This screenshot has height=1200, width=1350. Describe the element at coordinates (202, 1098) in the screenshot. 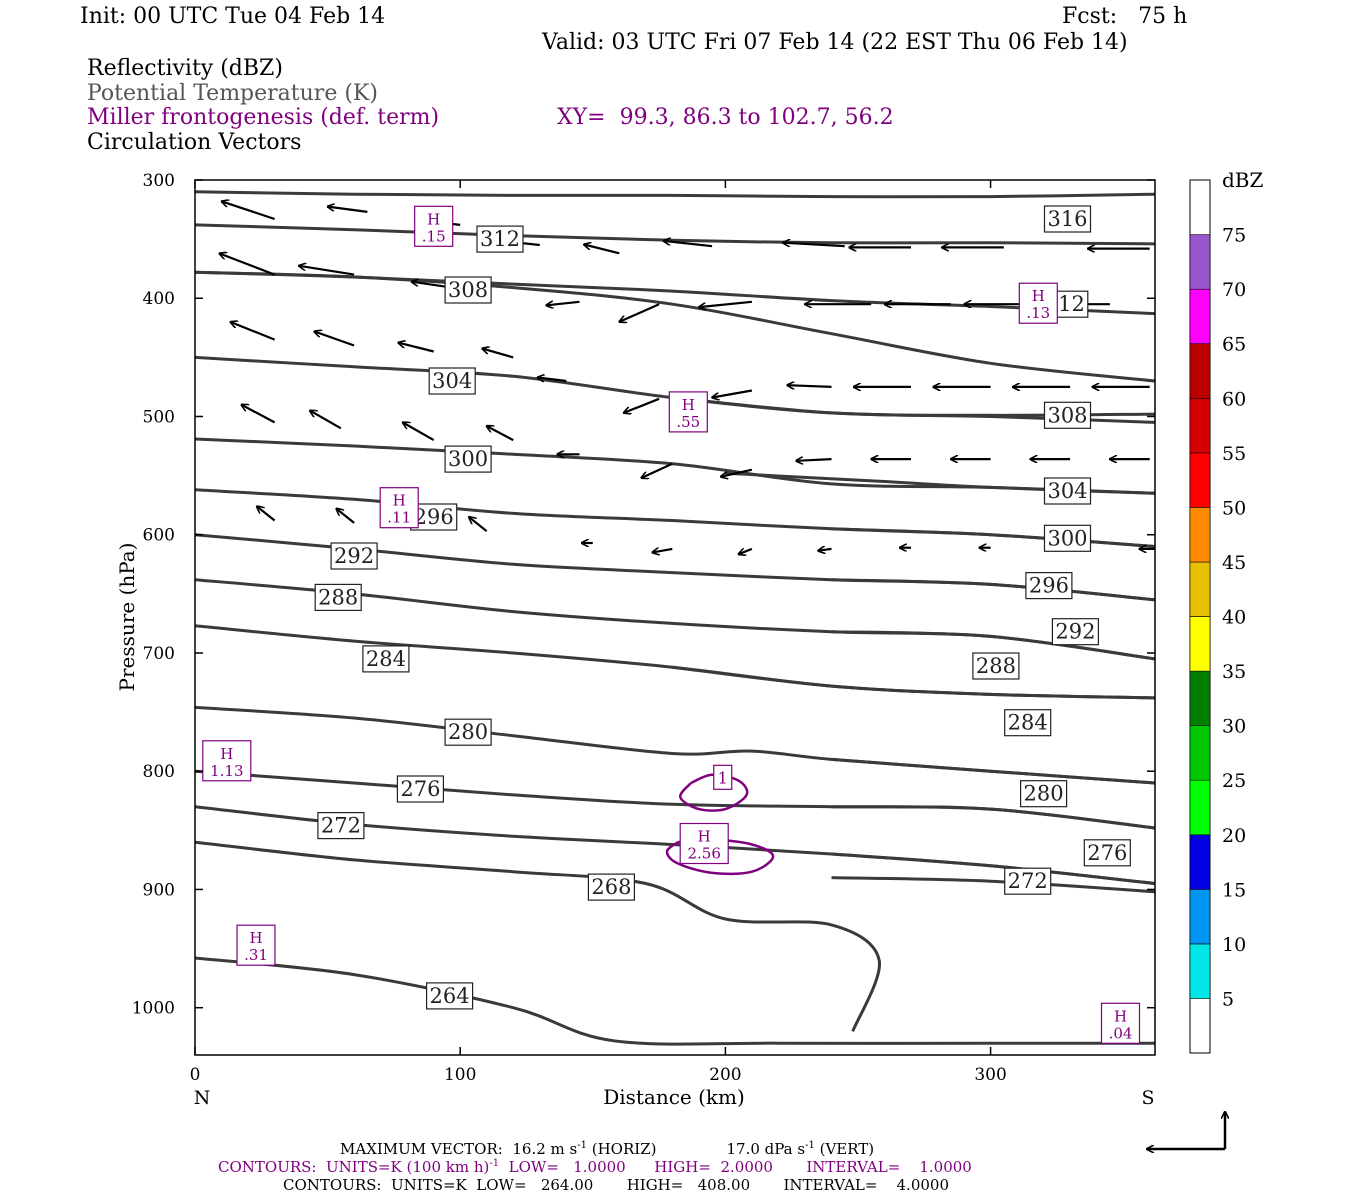

I see `x-end-label-north: N` at that location.